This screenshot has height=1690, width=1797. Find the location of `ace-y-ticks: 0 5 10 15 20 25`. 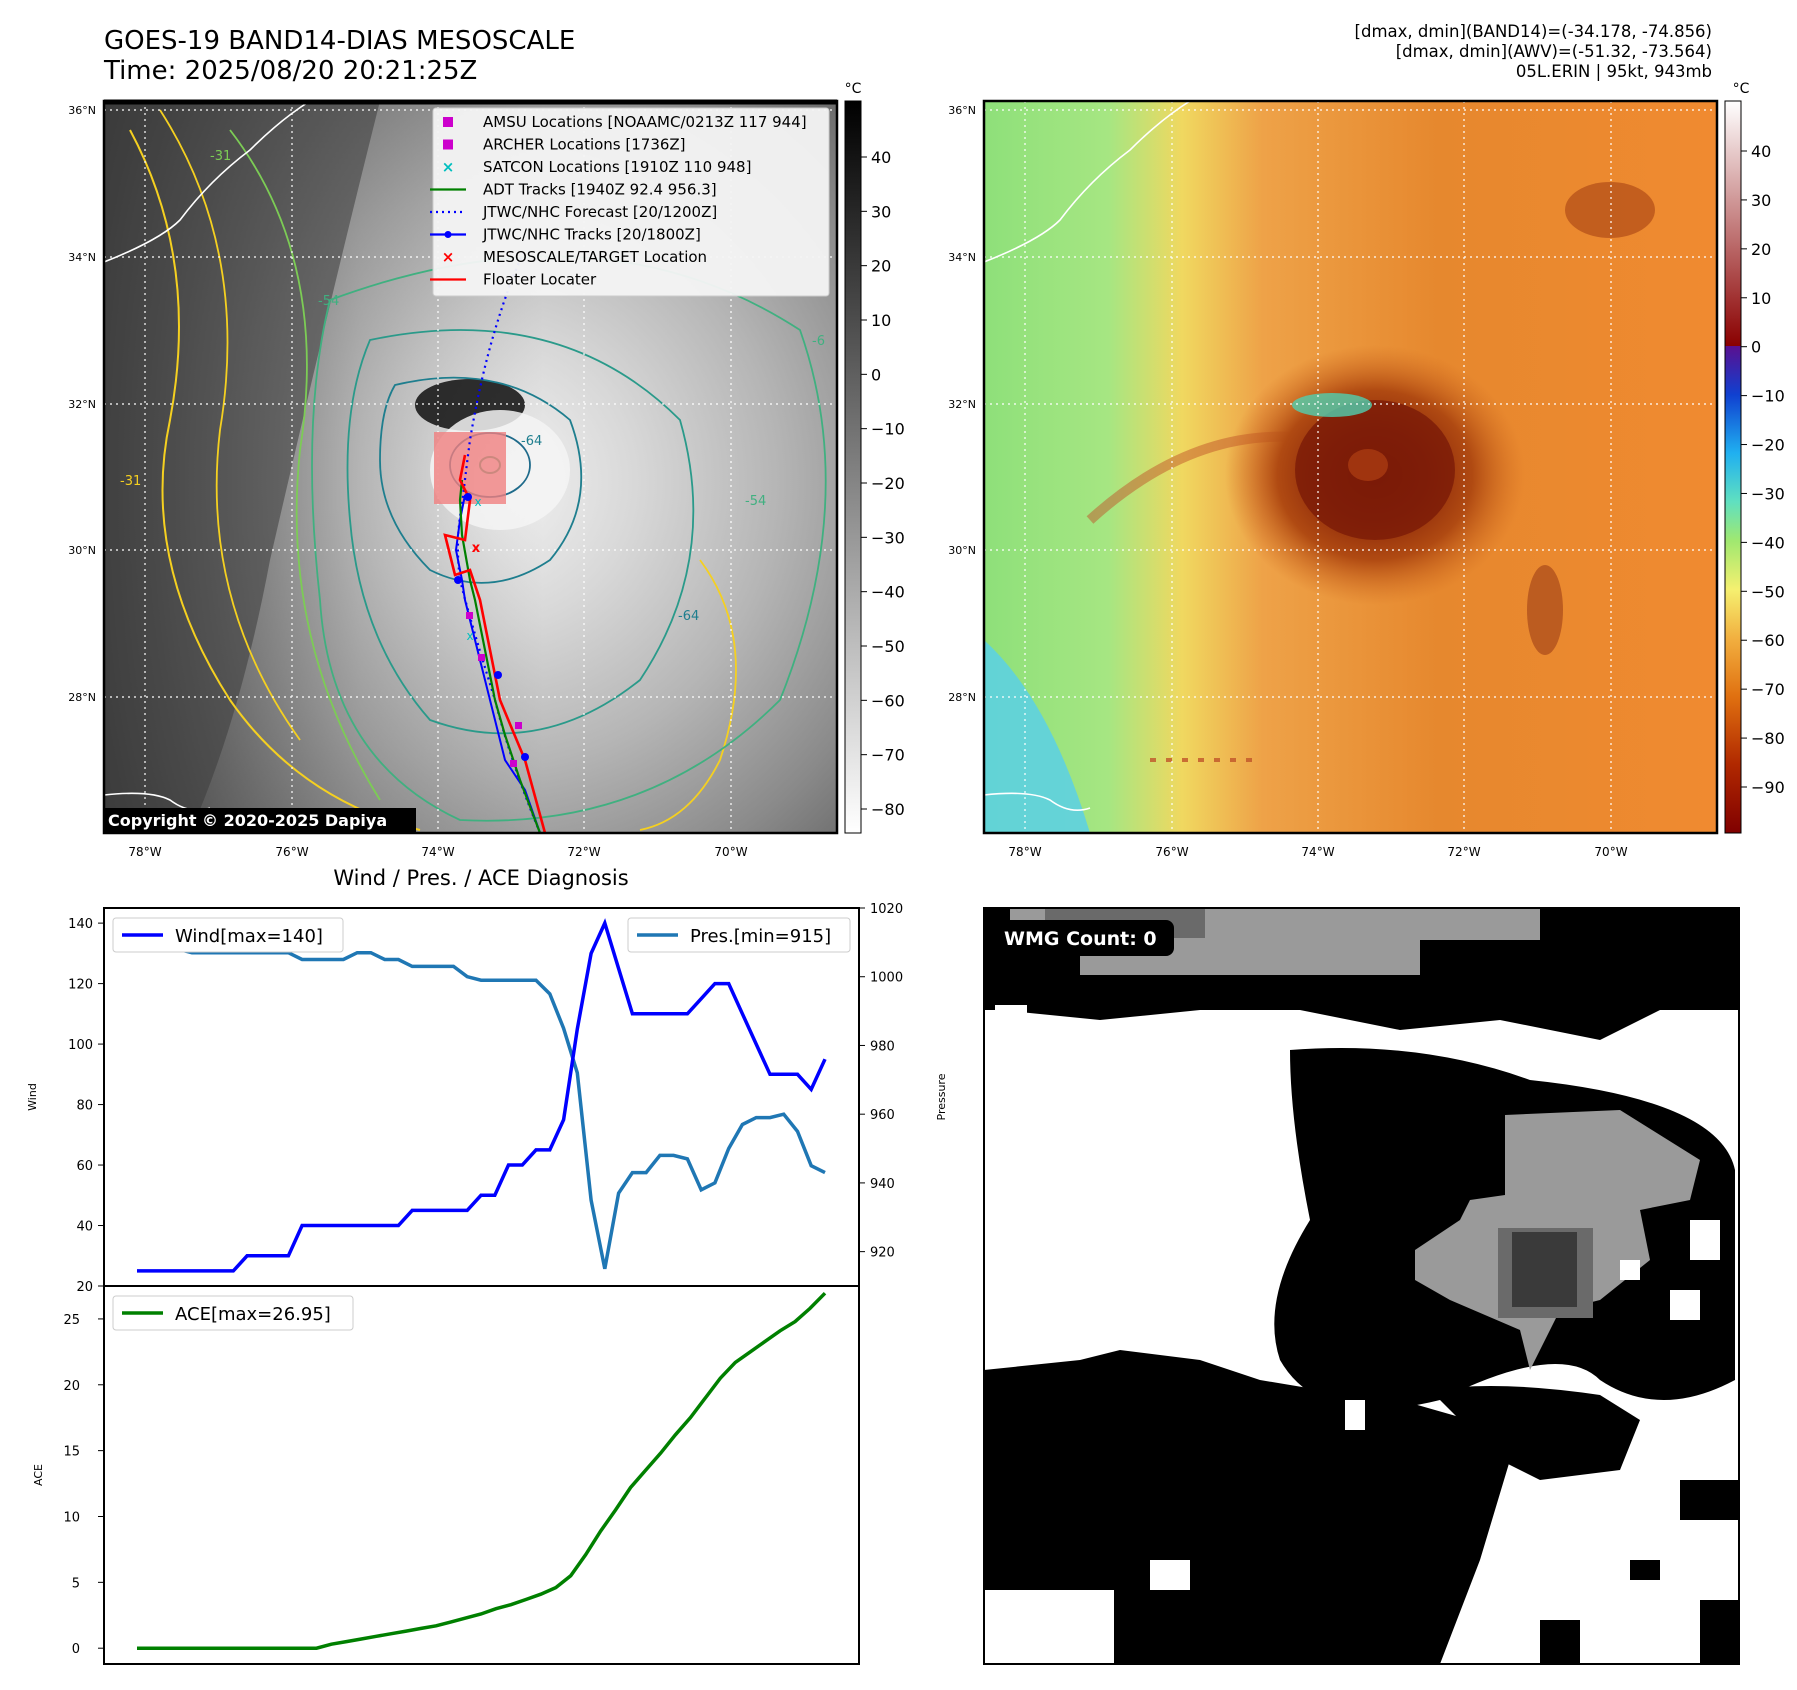

ace-y-ticks: 0 5 10 15 20 25 is located at coordinates (83, 1485).